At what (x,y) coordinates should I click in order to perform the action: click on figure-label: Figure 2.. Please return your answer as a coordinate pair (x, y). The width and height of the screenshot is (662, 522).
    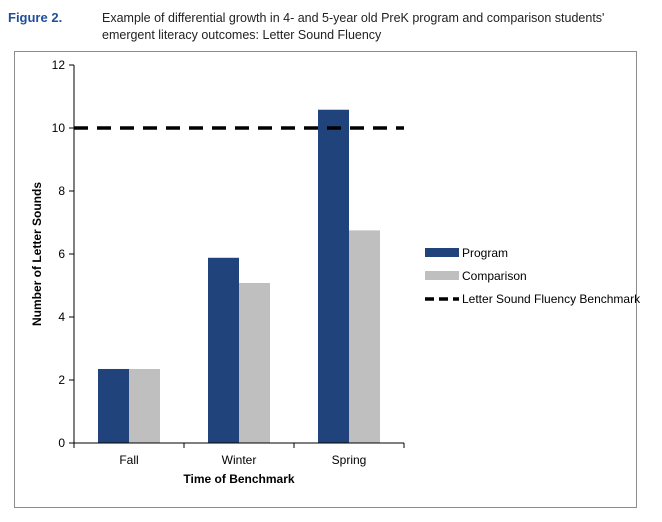
    Looking at the image, I should click on (35, 17).